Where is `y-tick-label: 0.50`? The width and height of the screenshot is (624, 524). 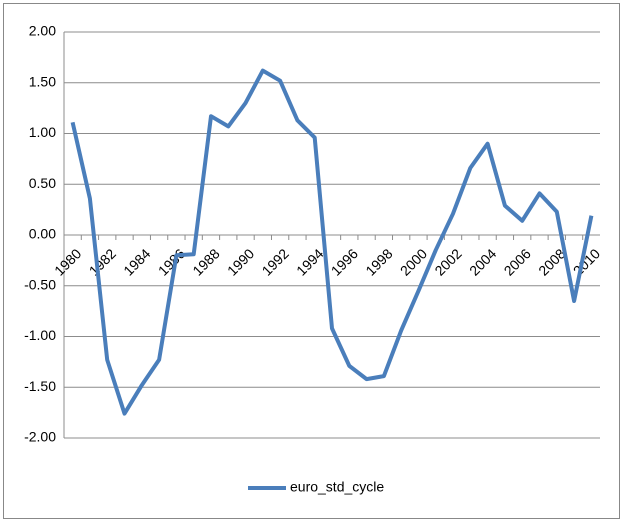 y-tick-label: 0.50 is located at coordinates (42, 183).